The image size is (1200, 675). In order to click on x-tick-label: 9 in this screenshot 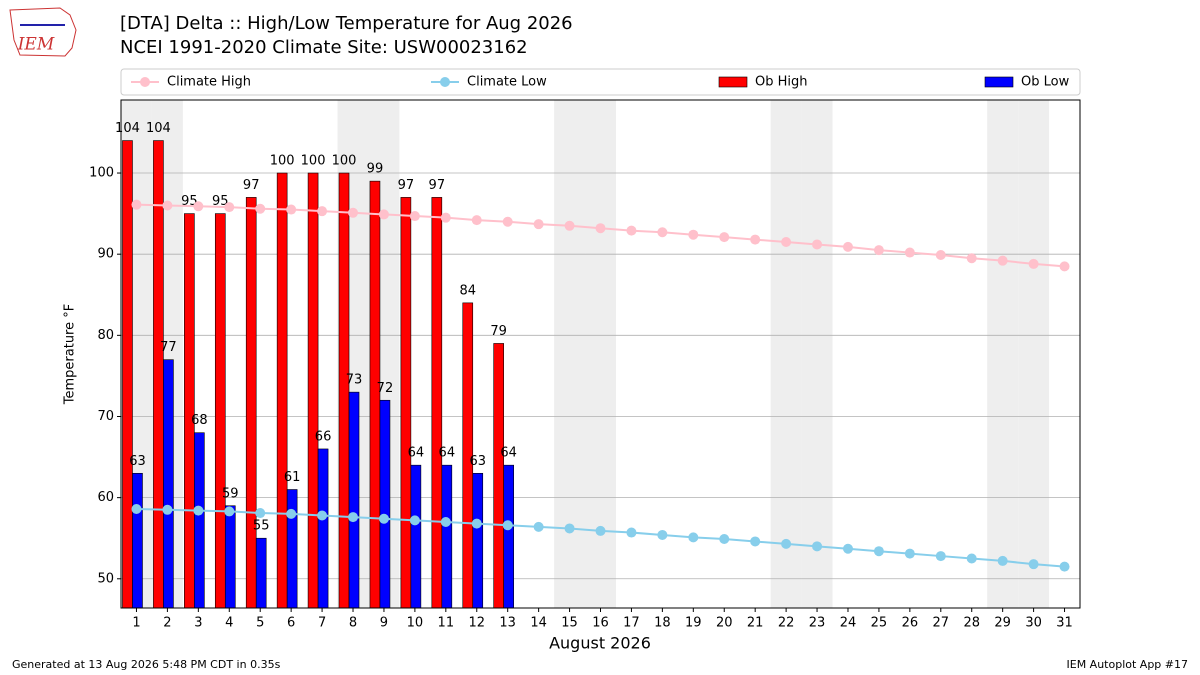, I will do `click(384, 623)`.